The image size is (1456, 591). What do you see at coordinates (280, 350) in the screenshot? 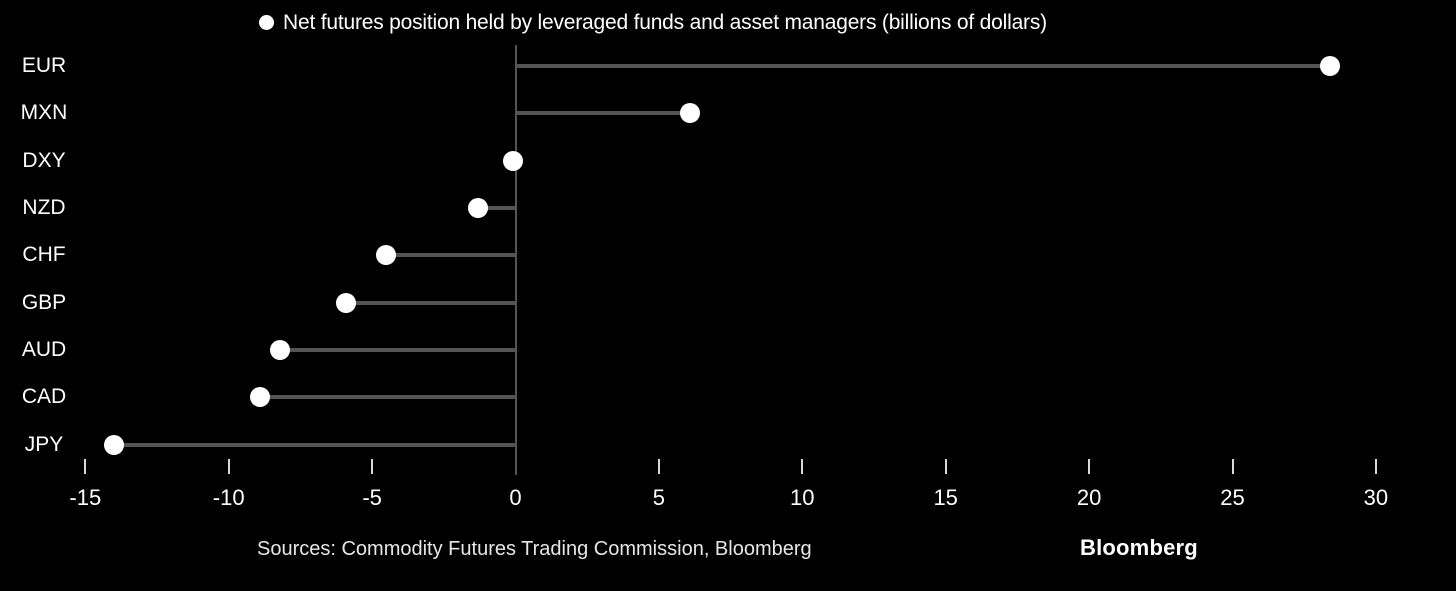
I see `data-point-dot-aud` at bounding box center [280, 350].